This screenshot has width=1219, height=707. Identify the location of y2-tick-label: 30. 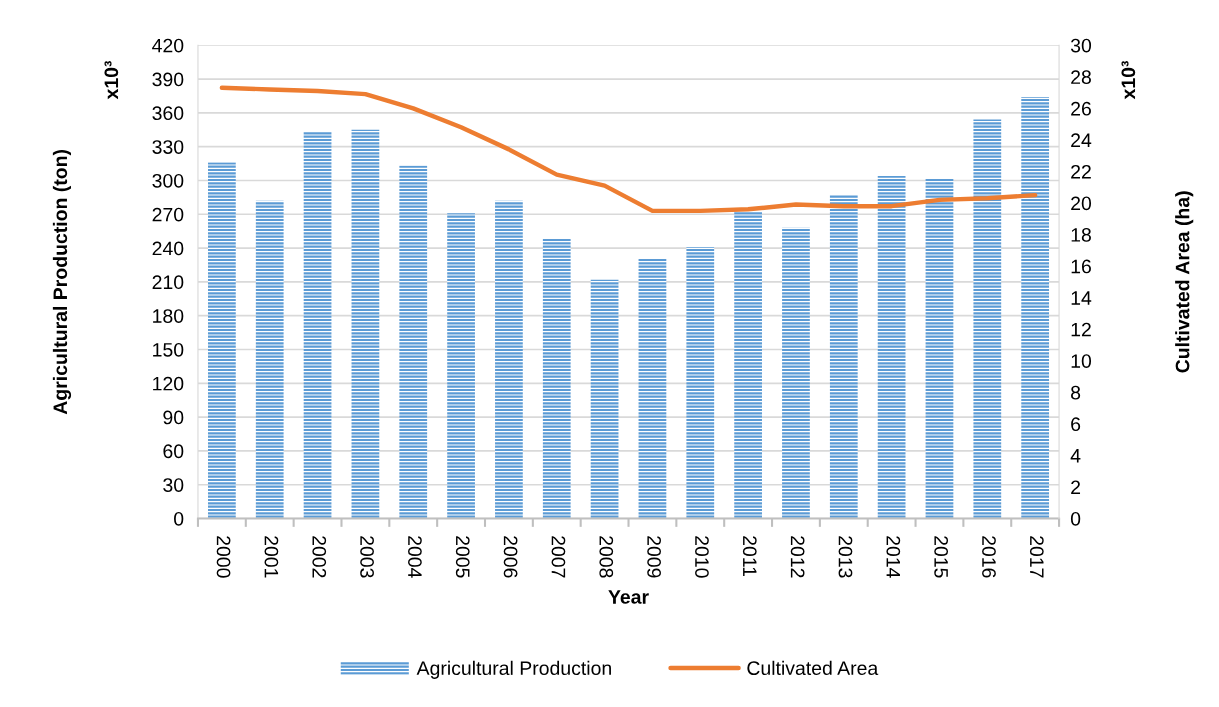
(1081, 45).